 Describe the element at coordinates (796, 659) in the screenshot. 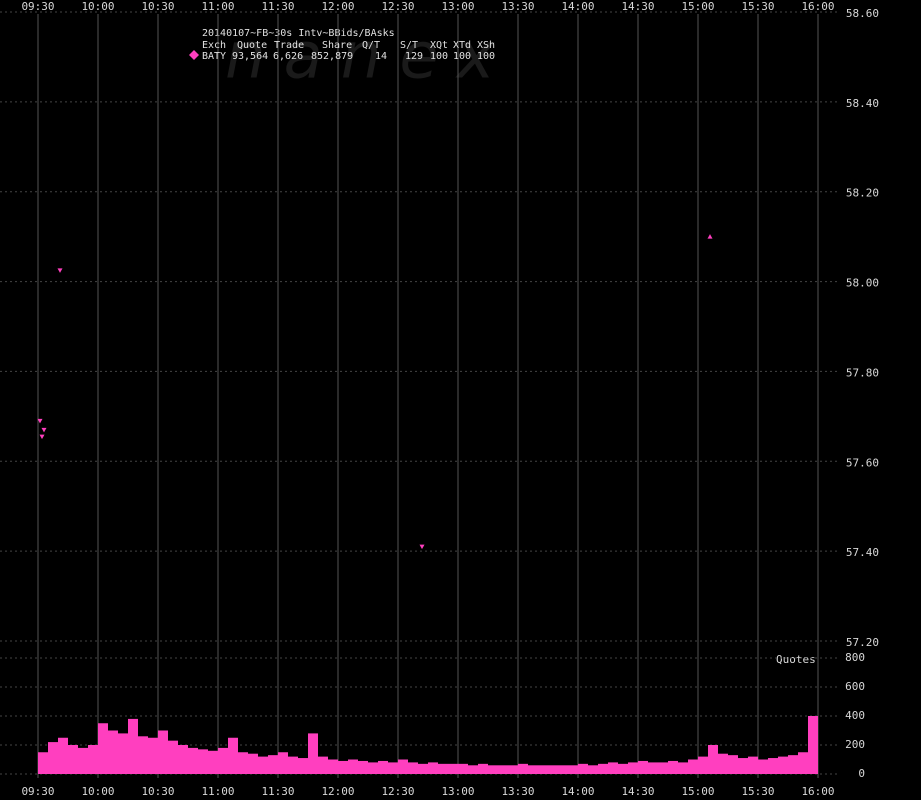

I see `panel-title: Quotes` at that location.